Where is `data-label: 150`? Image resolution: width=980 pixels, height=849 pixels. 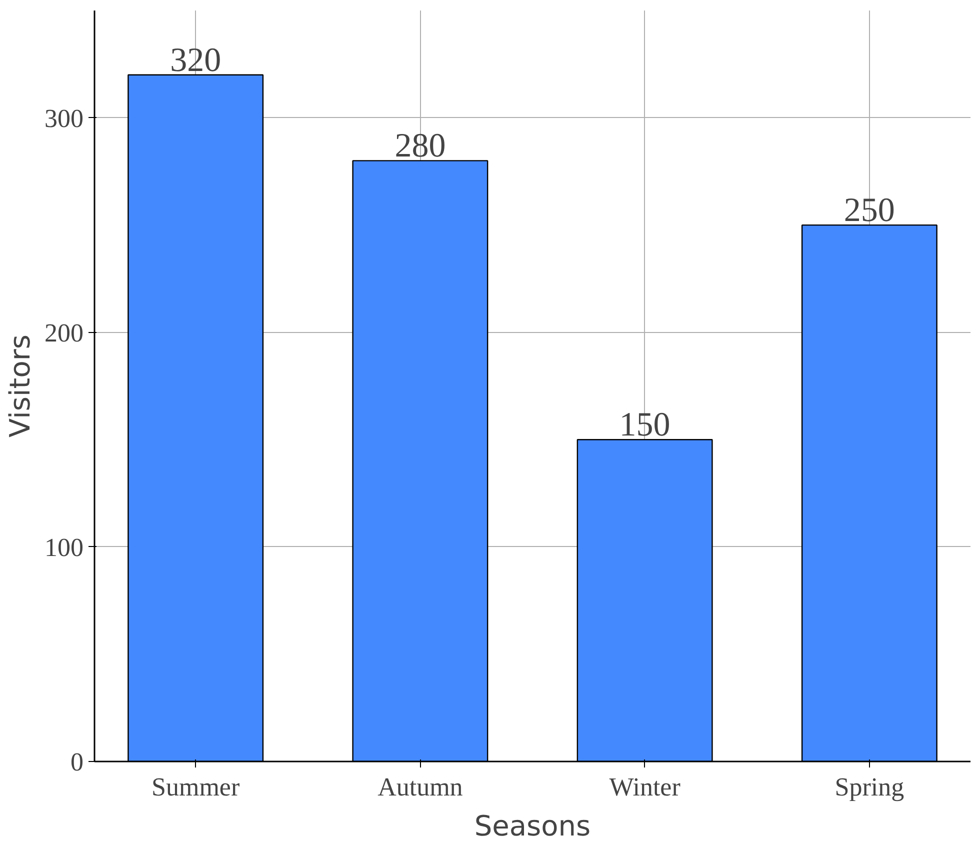
data-label: 150 is located at coordinates (644, 425).